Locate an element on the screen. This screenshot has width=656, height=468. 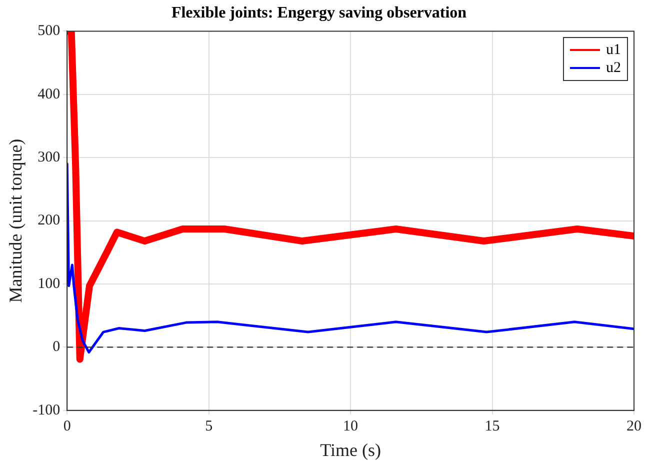
y-axis-title: Manitude (unit torque) is located at coordinates (16, 220).